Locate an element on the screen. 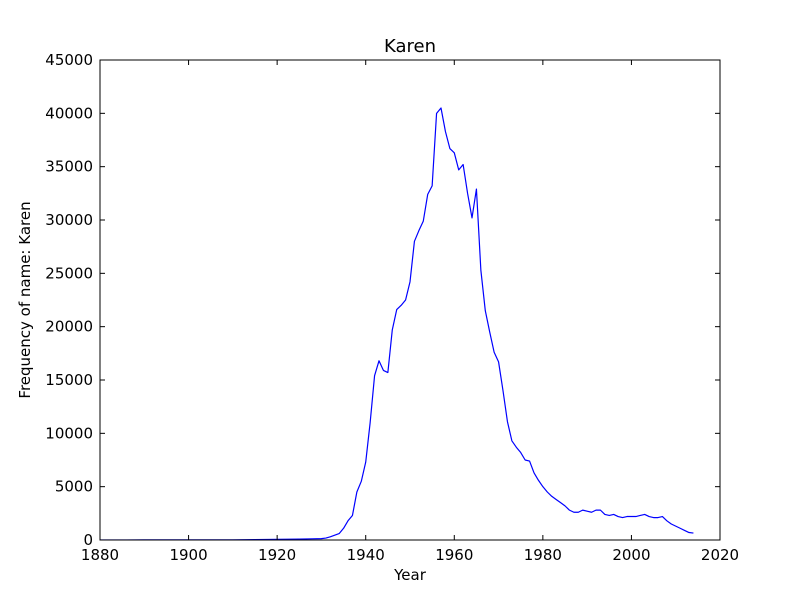  y-tick-label: 35000 is located at coordinates (69, 167).